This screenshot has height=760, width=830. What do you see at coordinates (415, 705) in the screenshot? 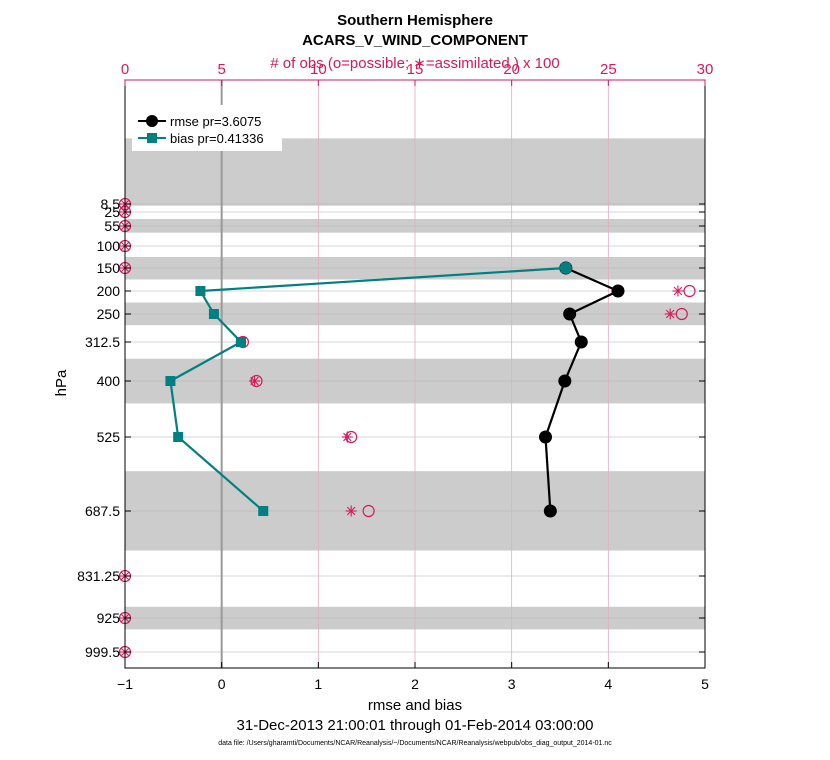
I see `x-axis-label: rmse and bias` at bounding box center [415, 705].